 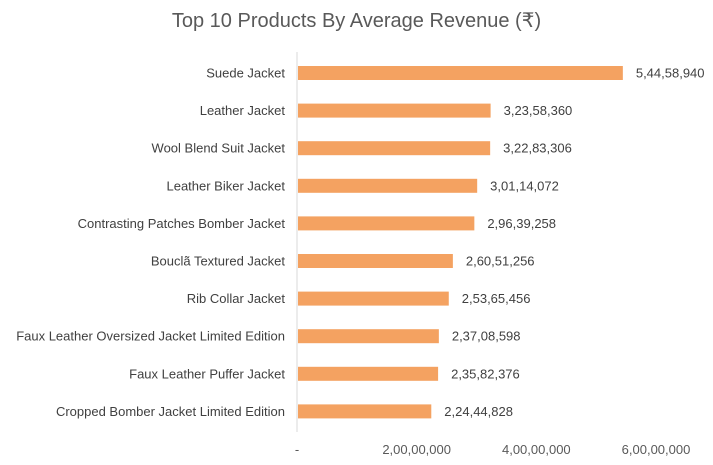 What do you see at coordinates (243, 110) in the screenshot?
I see `category-label: Leather Jacket` at bounding box center [243, 110].